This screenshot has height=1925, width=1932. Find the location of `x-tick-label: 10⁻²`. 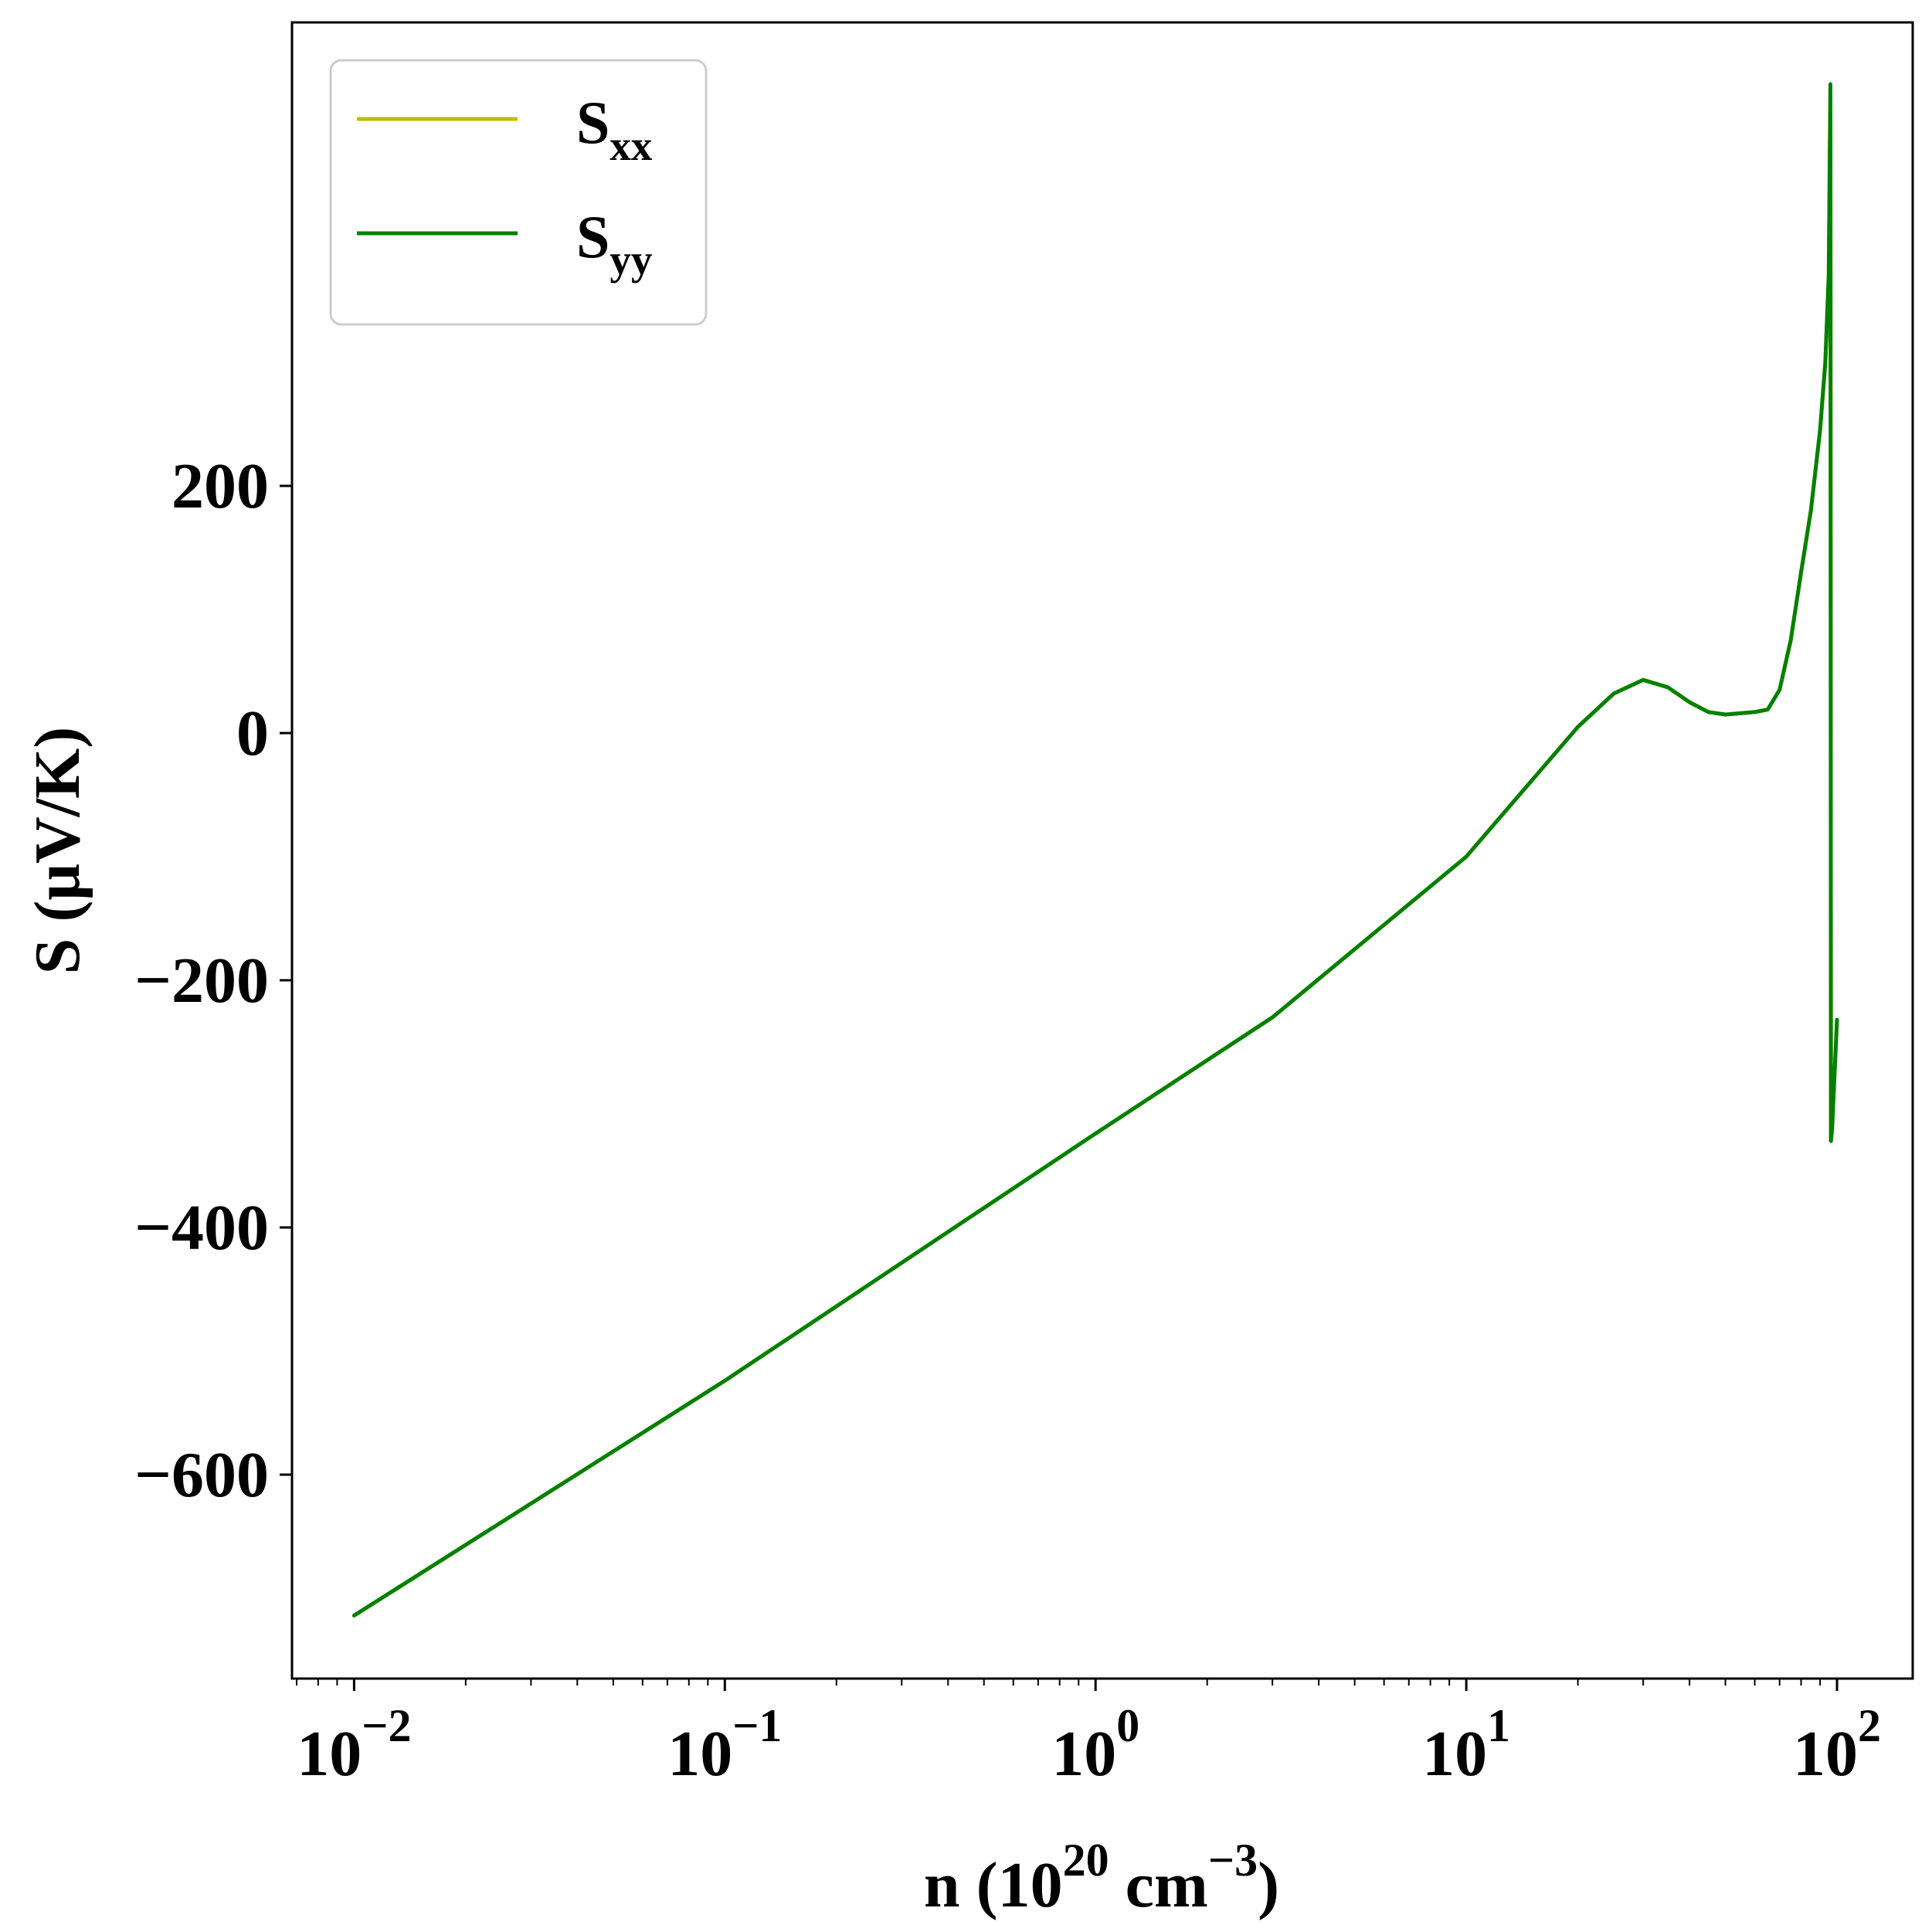

x-tick-label: 10⁻² is located at coordinates (354, 1745).